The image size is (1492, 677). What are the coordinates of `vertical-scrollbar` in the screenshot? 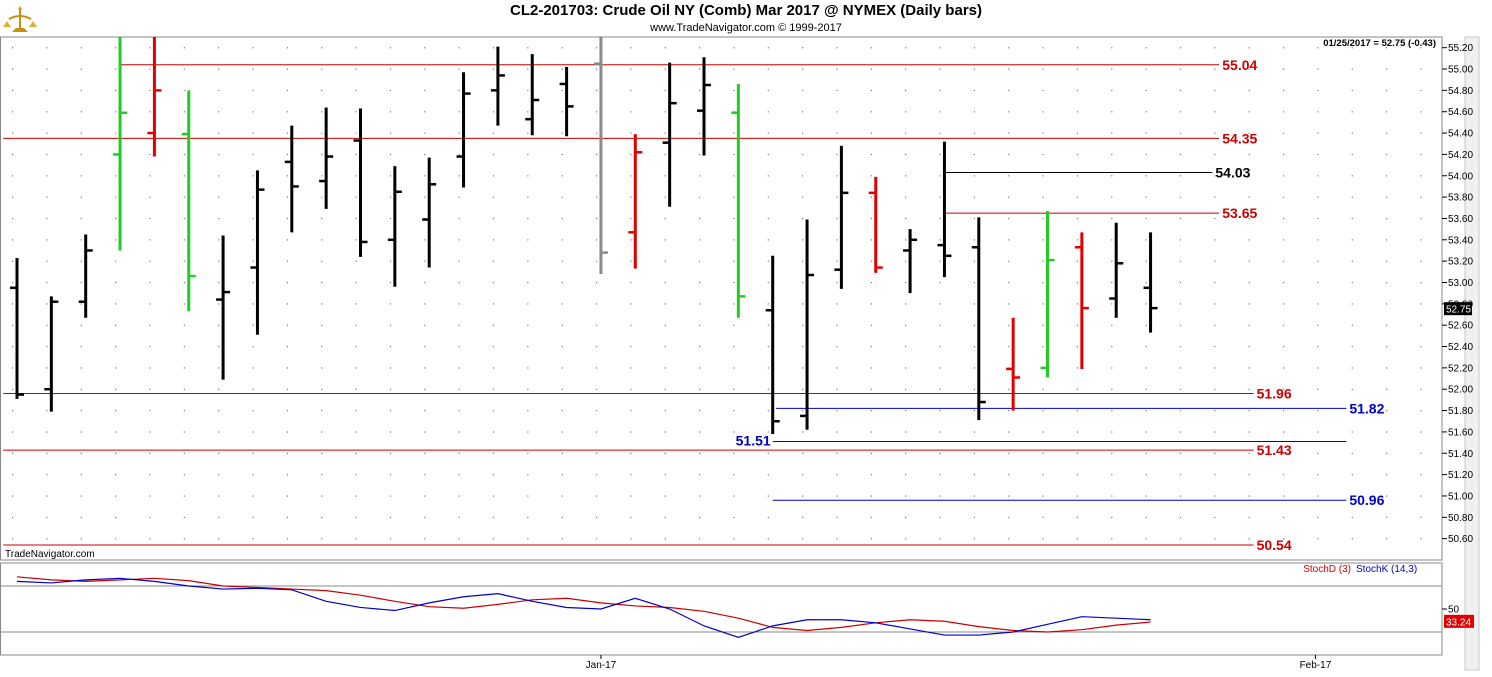 It's located at (1472, 353).